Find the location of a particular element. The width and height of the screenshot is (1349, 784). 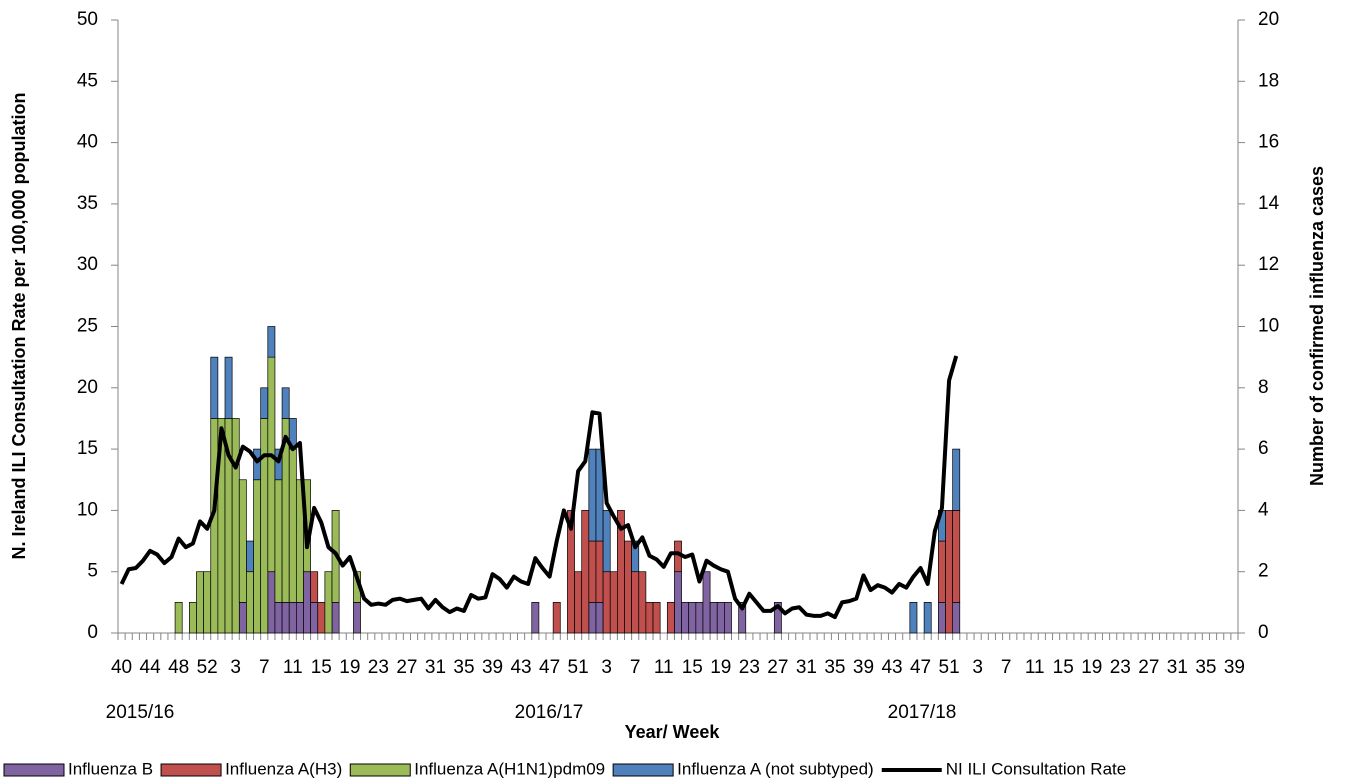

y2-tick-label: 20 is located at coordinates (1268, 19).